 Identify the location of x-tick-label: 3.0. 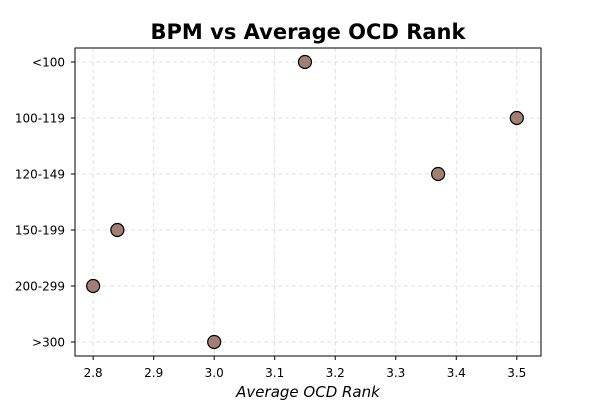
(214, 373).